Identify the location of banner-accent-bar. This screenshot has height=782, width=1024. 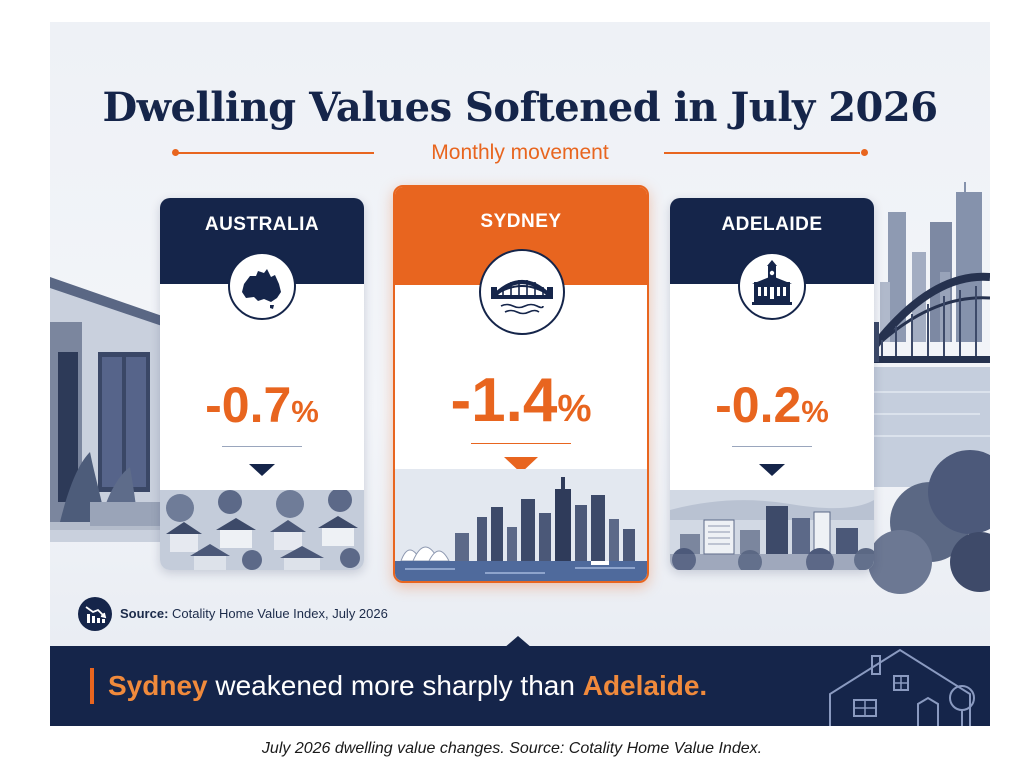
(92, 686).